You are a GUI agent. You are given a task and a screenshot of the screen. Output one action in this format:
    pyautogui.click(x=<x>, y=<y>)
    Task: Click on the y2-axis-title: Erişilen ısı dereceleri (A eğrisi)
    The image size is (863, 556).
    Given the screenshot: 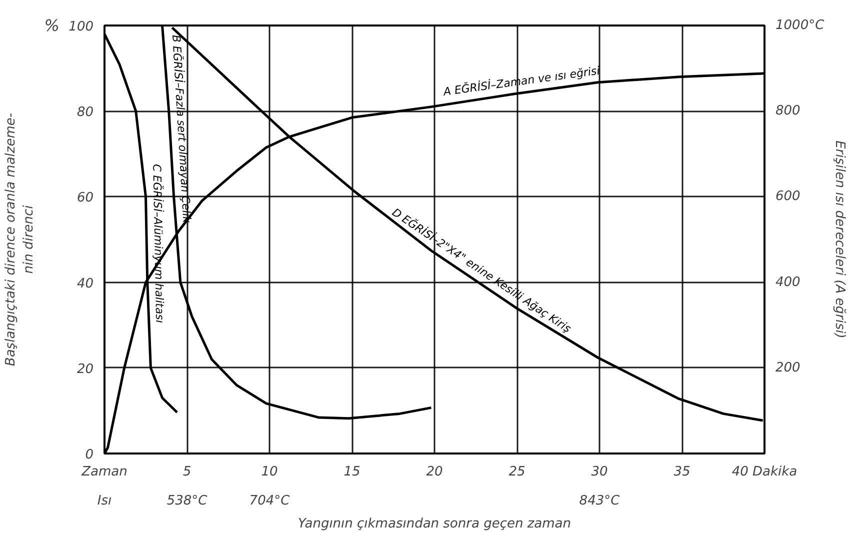 What is the action you would take?
    pyautogui.click(x=840, y=239)
    